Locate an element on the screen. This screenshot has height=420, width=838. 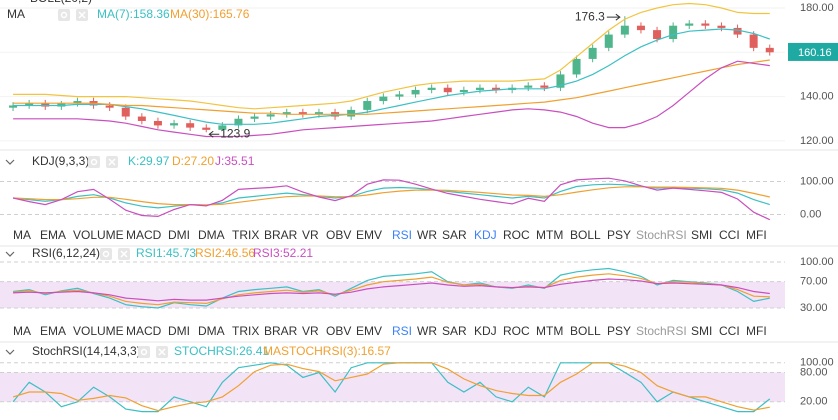
y-tick-label: 70.00 is located at coordinates (814, 282).